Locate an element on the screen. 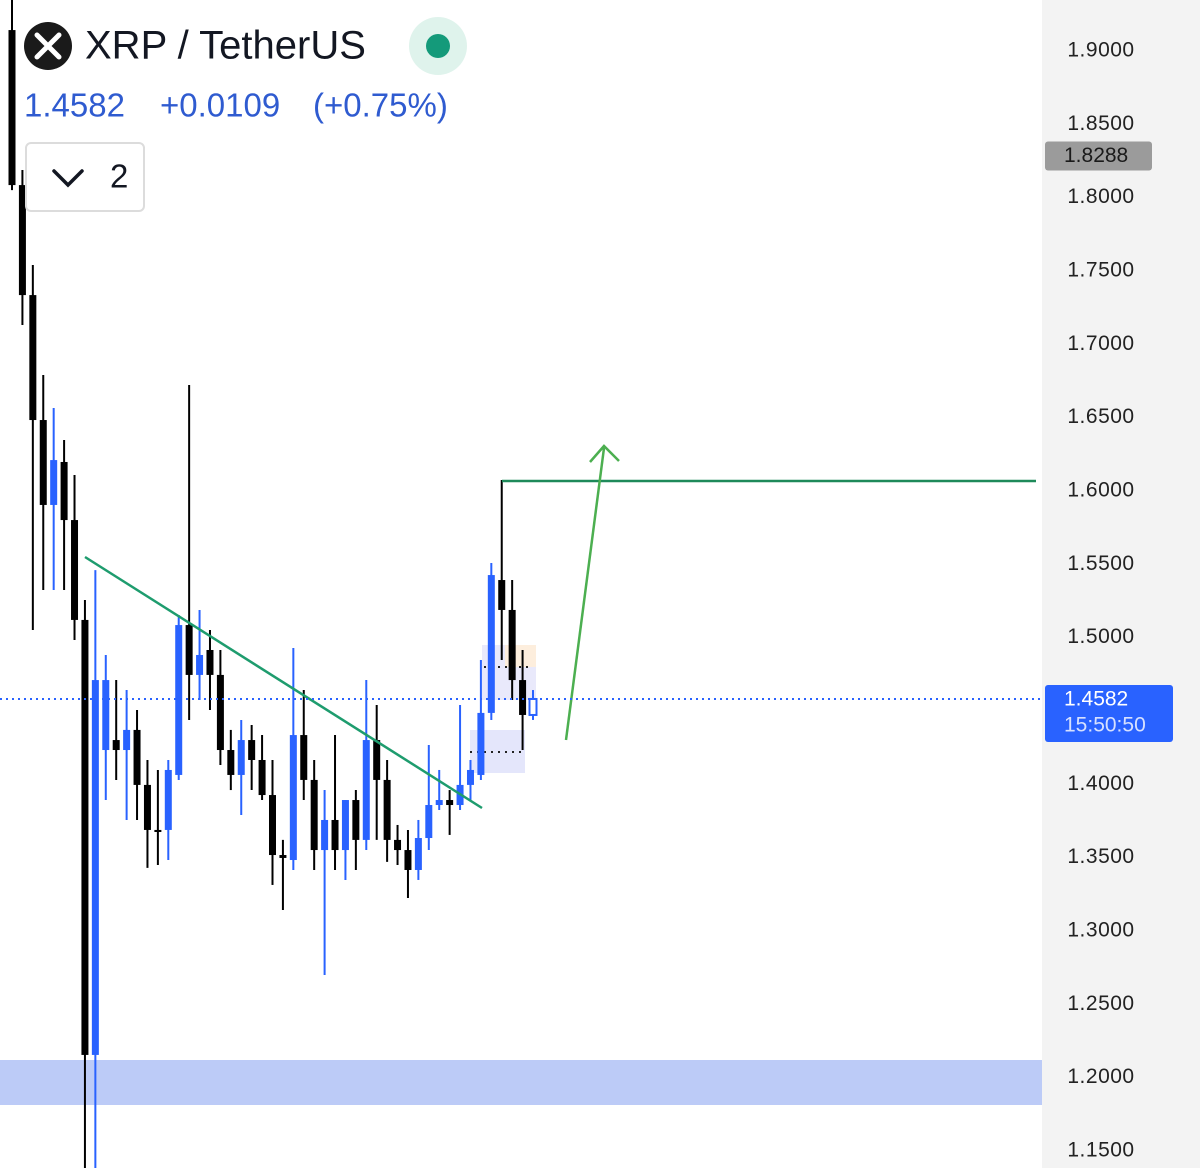 The height and width of the screenshot is (1168, 1200). y-tick-label: 1.3500 is located at coordinates (1100, 856).